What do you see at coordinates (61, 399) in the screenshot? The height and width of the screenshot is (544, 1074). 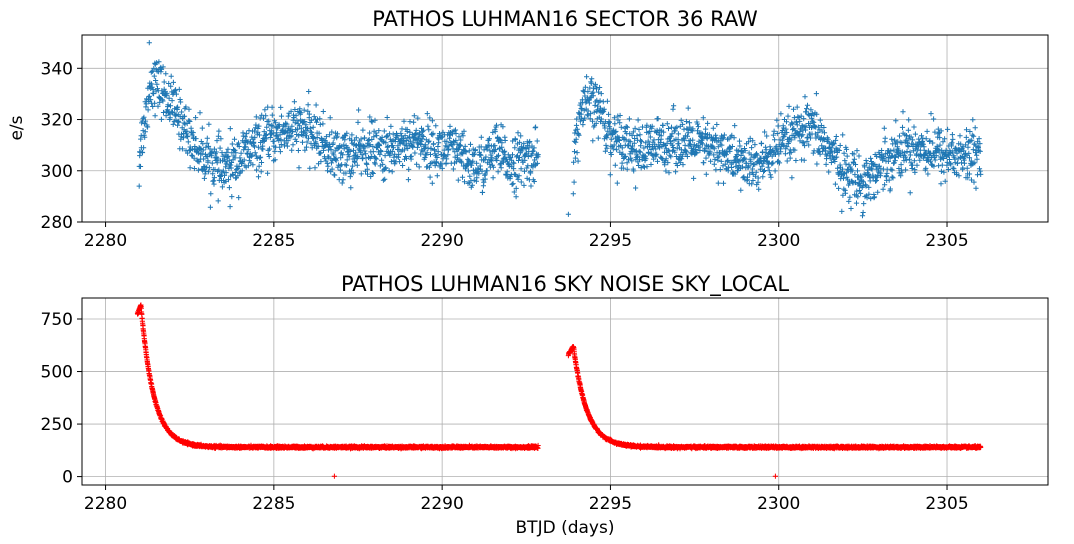 I see `y-ticks-sky: 0 250 500 750` at bounding box center [61, 399].